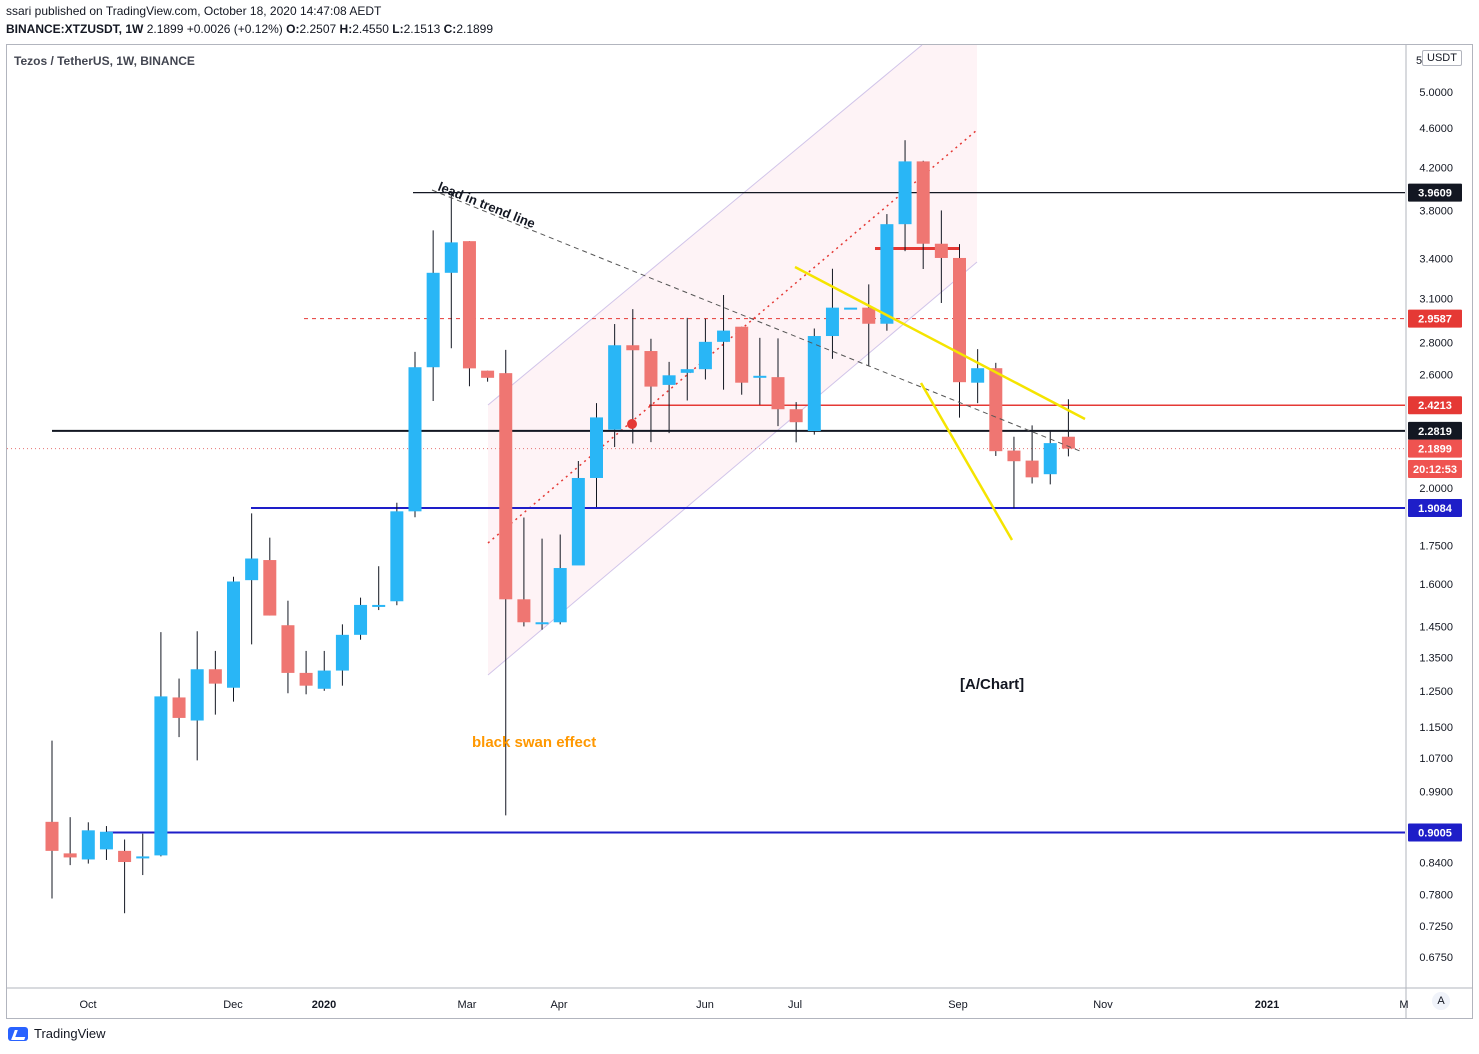 The image size is (1479, 1054). What do you see at coordinates (1441, 1001) in the screenshot?
I see `auto-scale-button: A` at bounding box center [1441, 1001].